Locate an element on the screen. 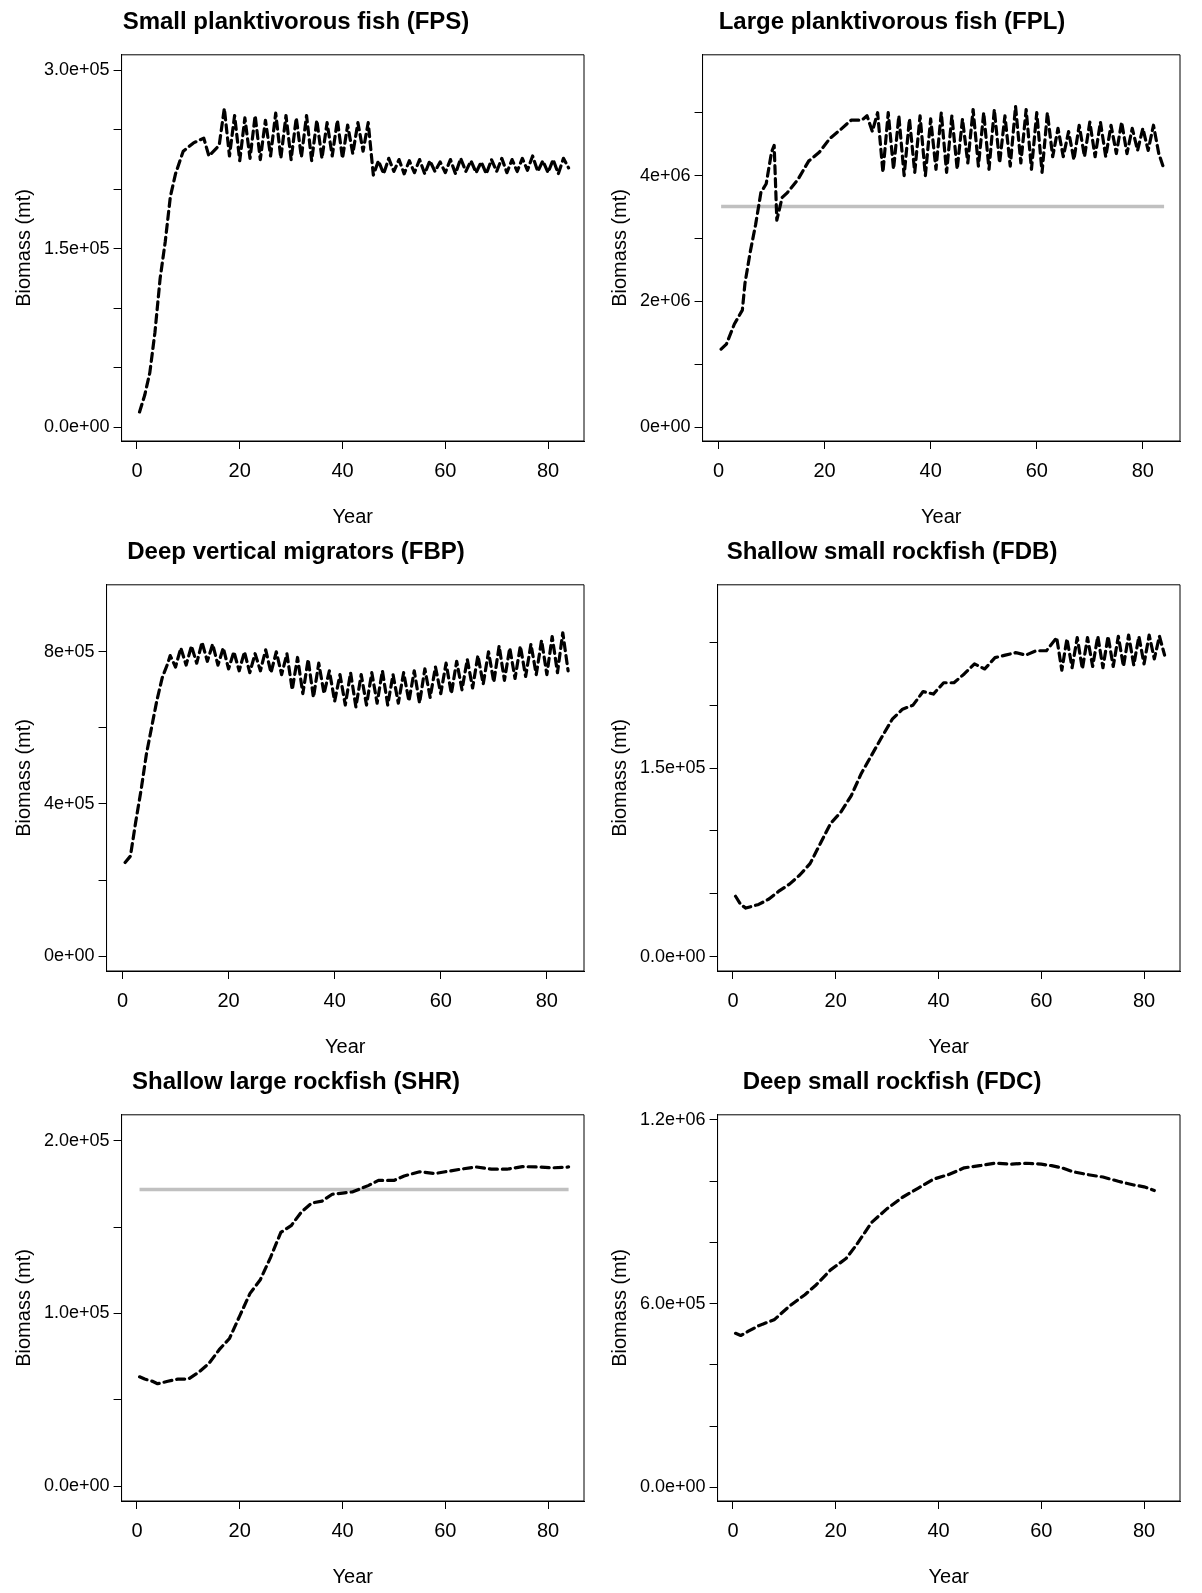 Image resolution: width=1202 pixels, height=1593 pixels. chart-title: Deep small rockfish (FDC) is located at coordinates (892, 1081).